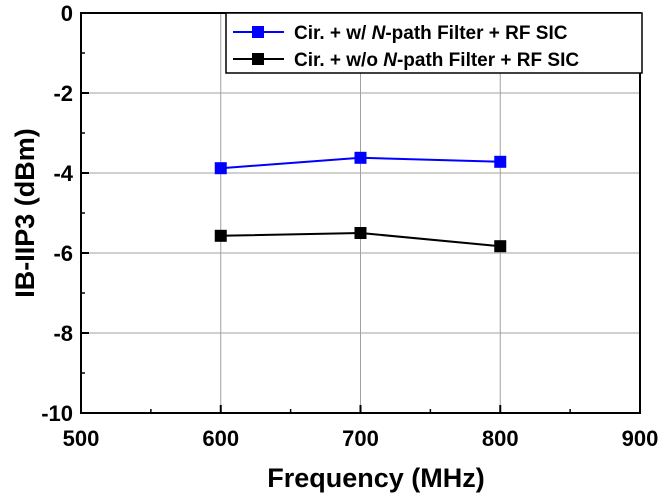 The width and height of the screenshot is (667, 503). What do you see at coordinates (81, 438) in the screenshot?
I see `x-tick-label: 500` at bounding box center [81, 438].